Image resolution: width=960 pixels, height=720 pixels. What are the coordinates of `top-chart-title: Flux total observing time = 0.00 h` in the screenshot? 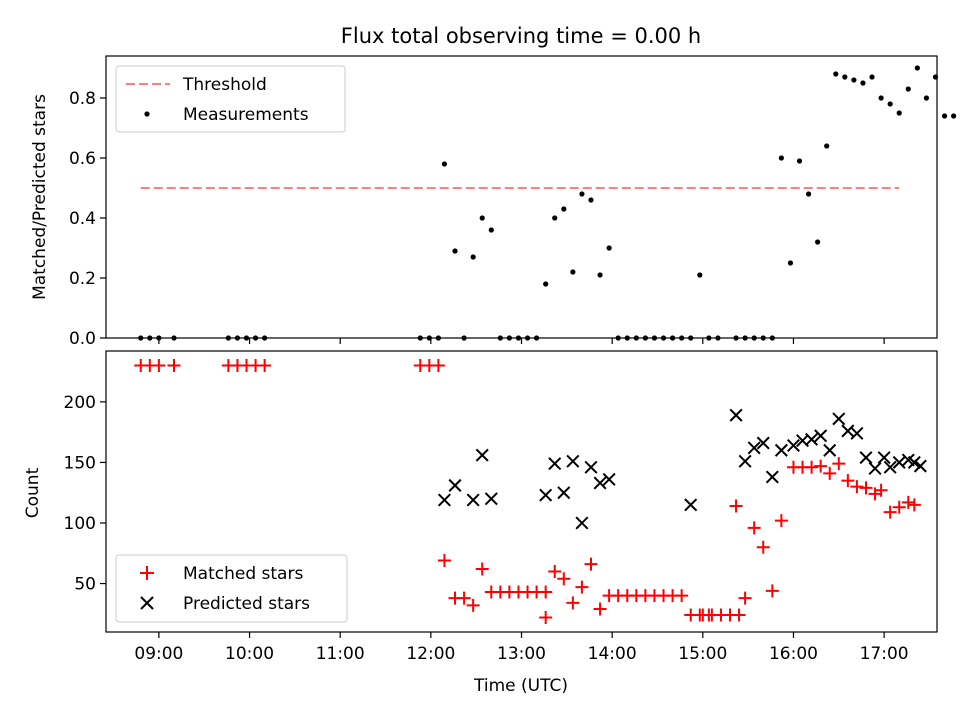 It's located at (521, 36).